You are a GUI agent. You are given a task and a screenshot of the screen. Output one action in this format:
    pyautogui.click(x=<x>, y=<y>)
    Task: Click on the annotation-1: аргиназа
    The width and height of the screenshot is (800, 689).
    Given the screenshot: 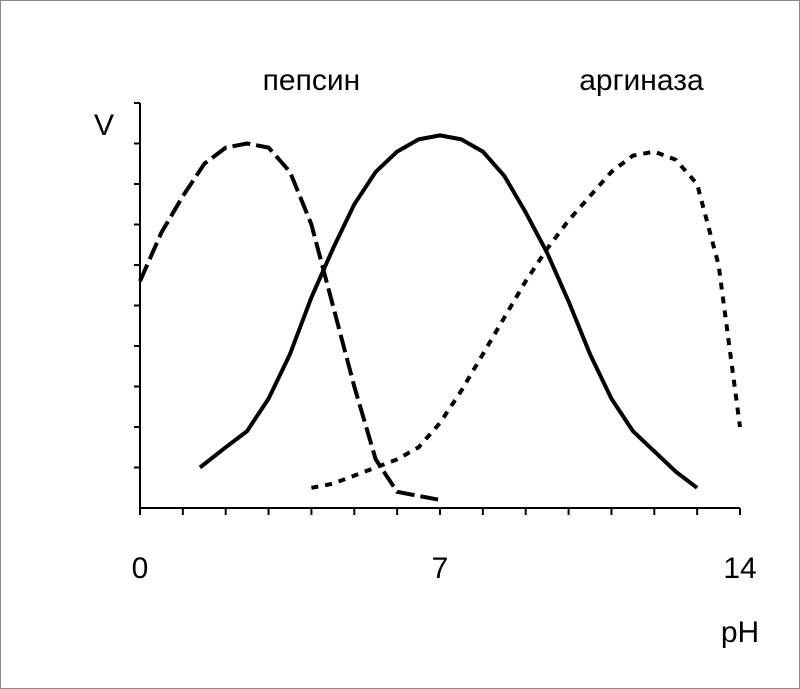 What is the action you would take?
    pyautogui.click(x=641, y=80)
    